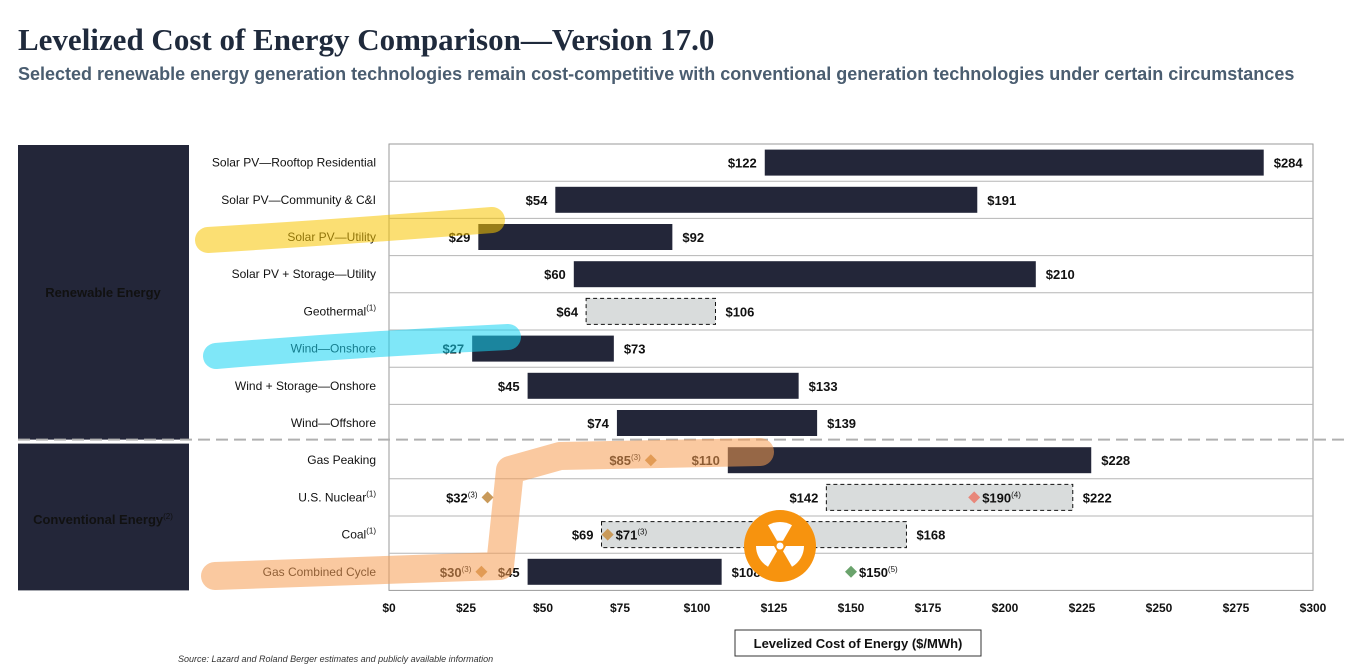 The image size is (1345, 664). I want to click on high-value-label: $168, so click(930, 535).